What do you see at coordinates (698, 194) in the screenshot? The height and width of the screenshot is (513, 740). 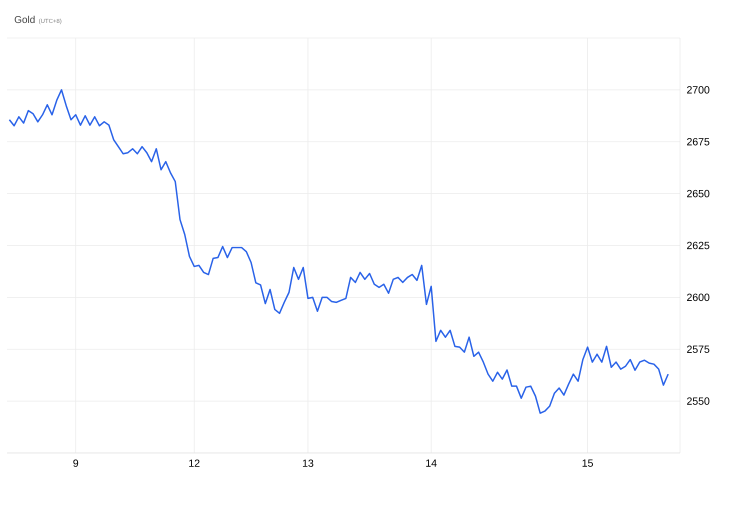 I see `y-tick-label: 2650` at bounding box center [698, 194].